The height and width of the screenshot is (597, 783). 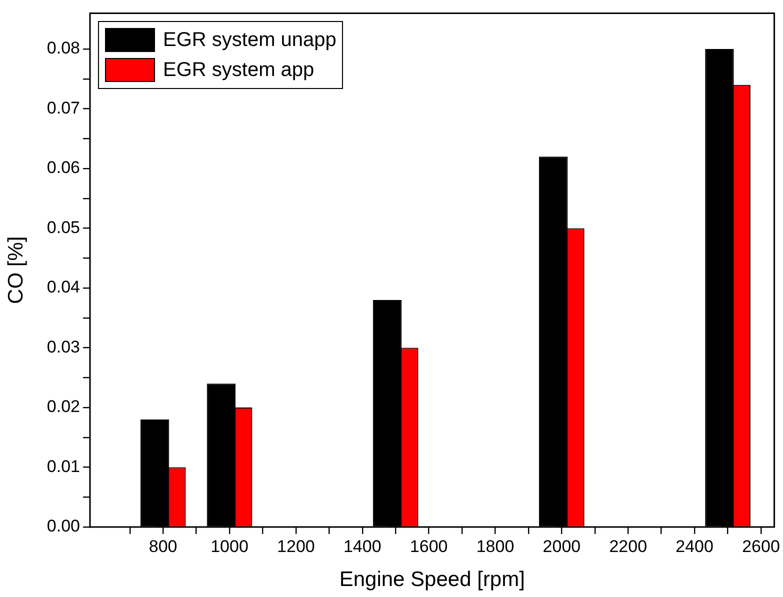 I want to click on x-tick-label: 2000, so click(x=561, y=546).